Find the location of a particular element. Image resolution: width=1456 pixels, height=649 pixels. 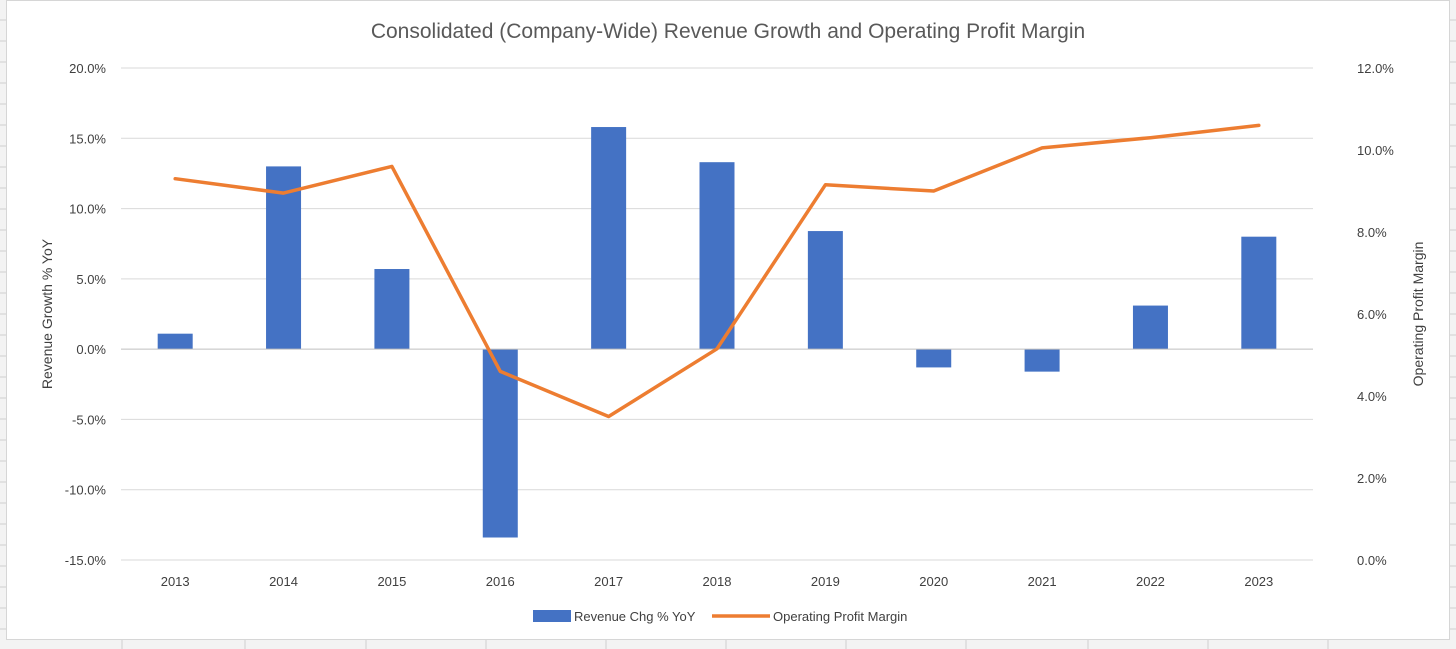

y-right-tick-label: 0.0% is located at coordinates (1372, 560).